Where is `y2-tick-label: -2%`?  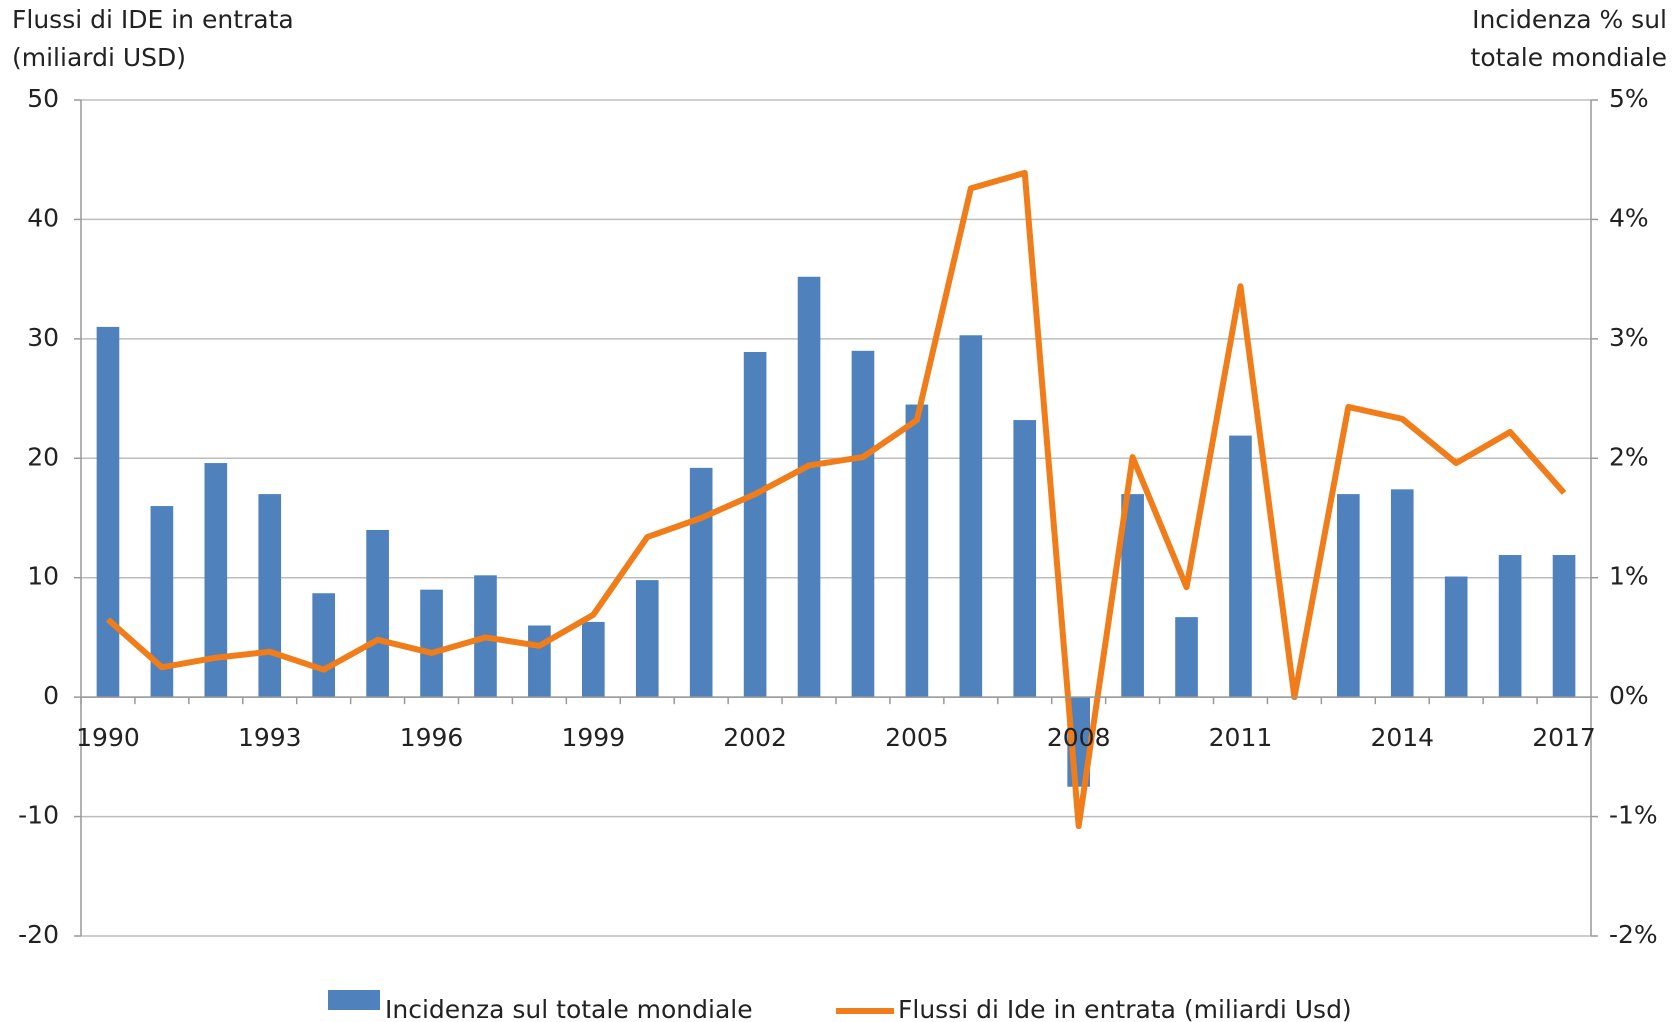
y2-tick-label: -2% is located at coordinates (1633, 934).